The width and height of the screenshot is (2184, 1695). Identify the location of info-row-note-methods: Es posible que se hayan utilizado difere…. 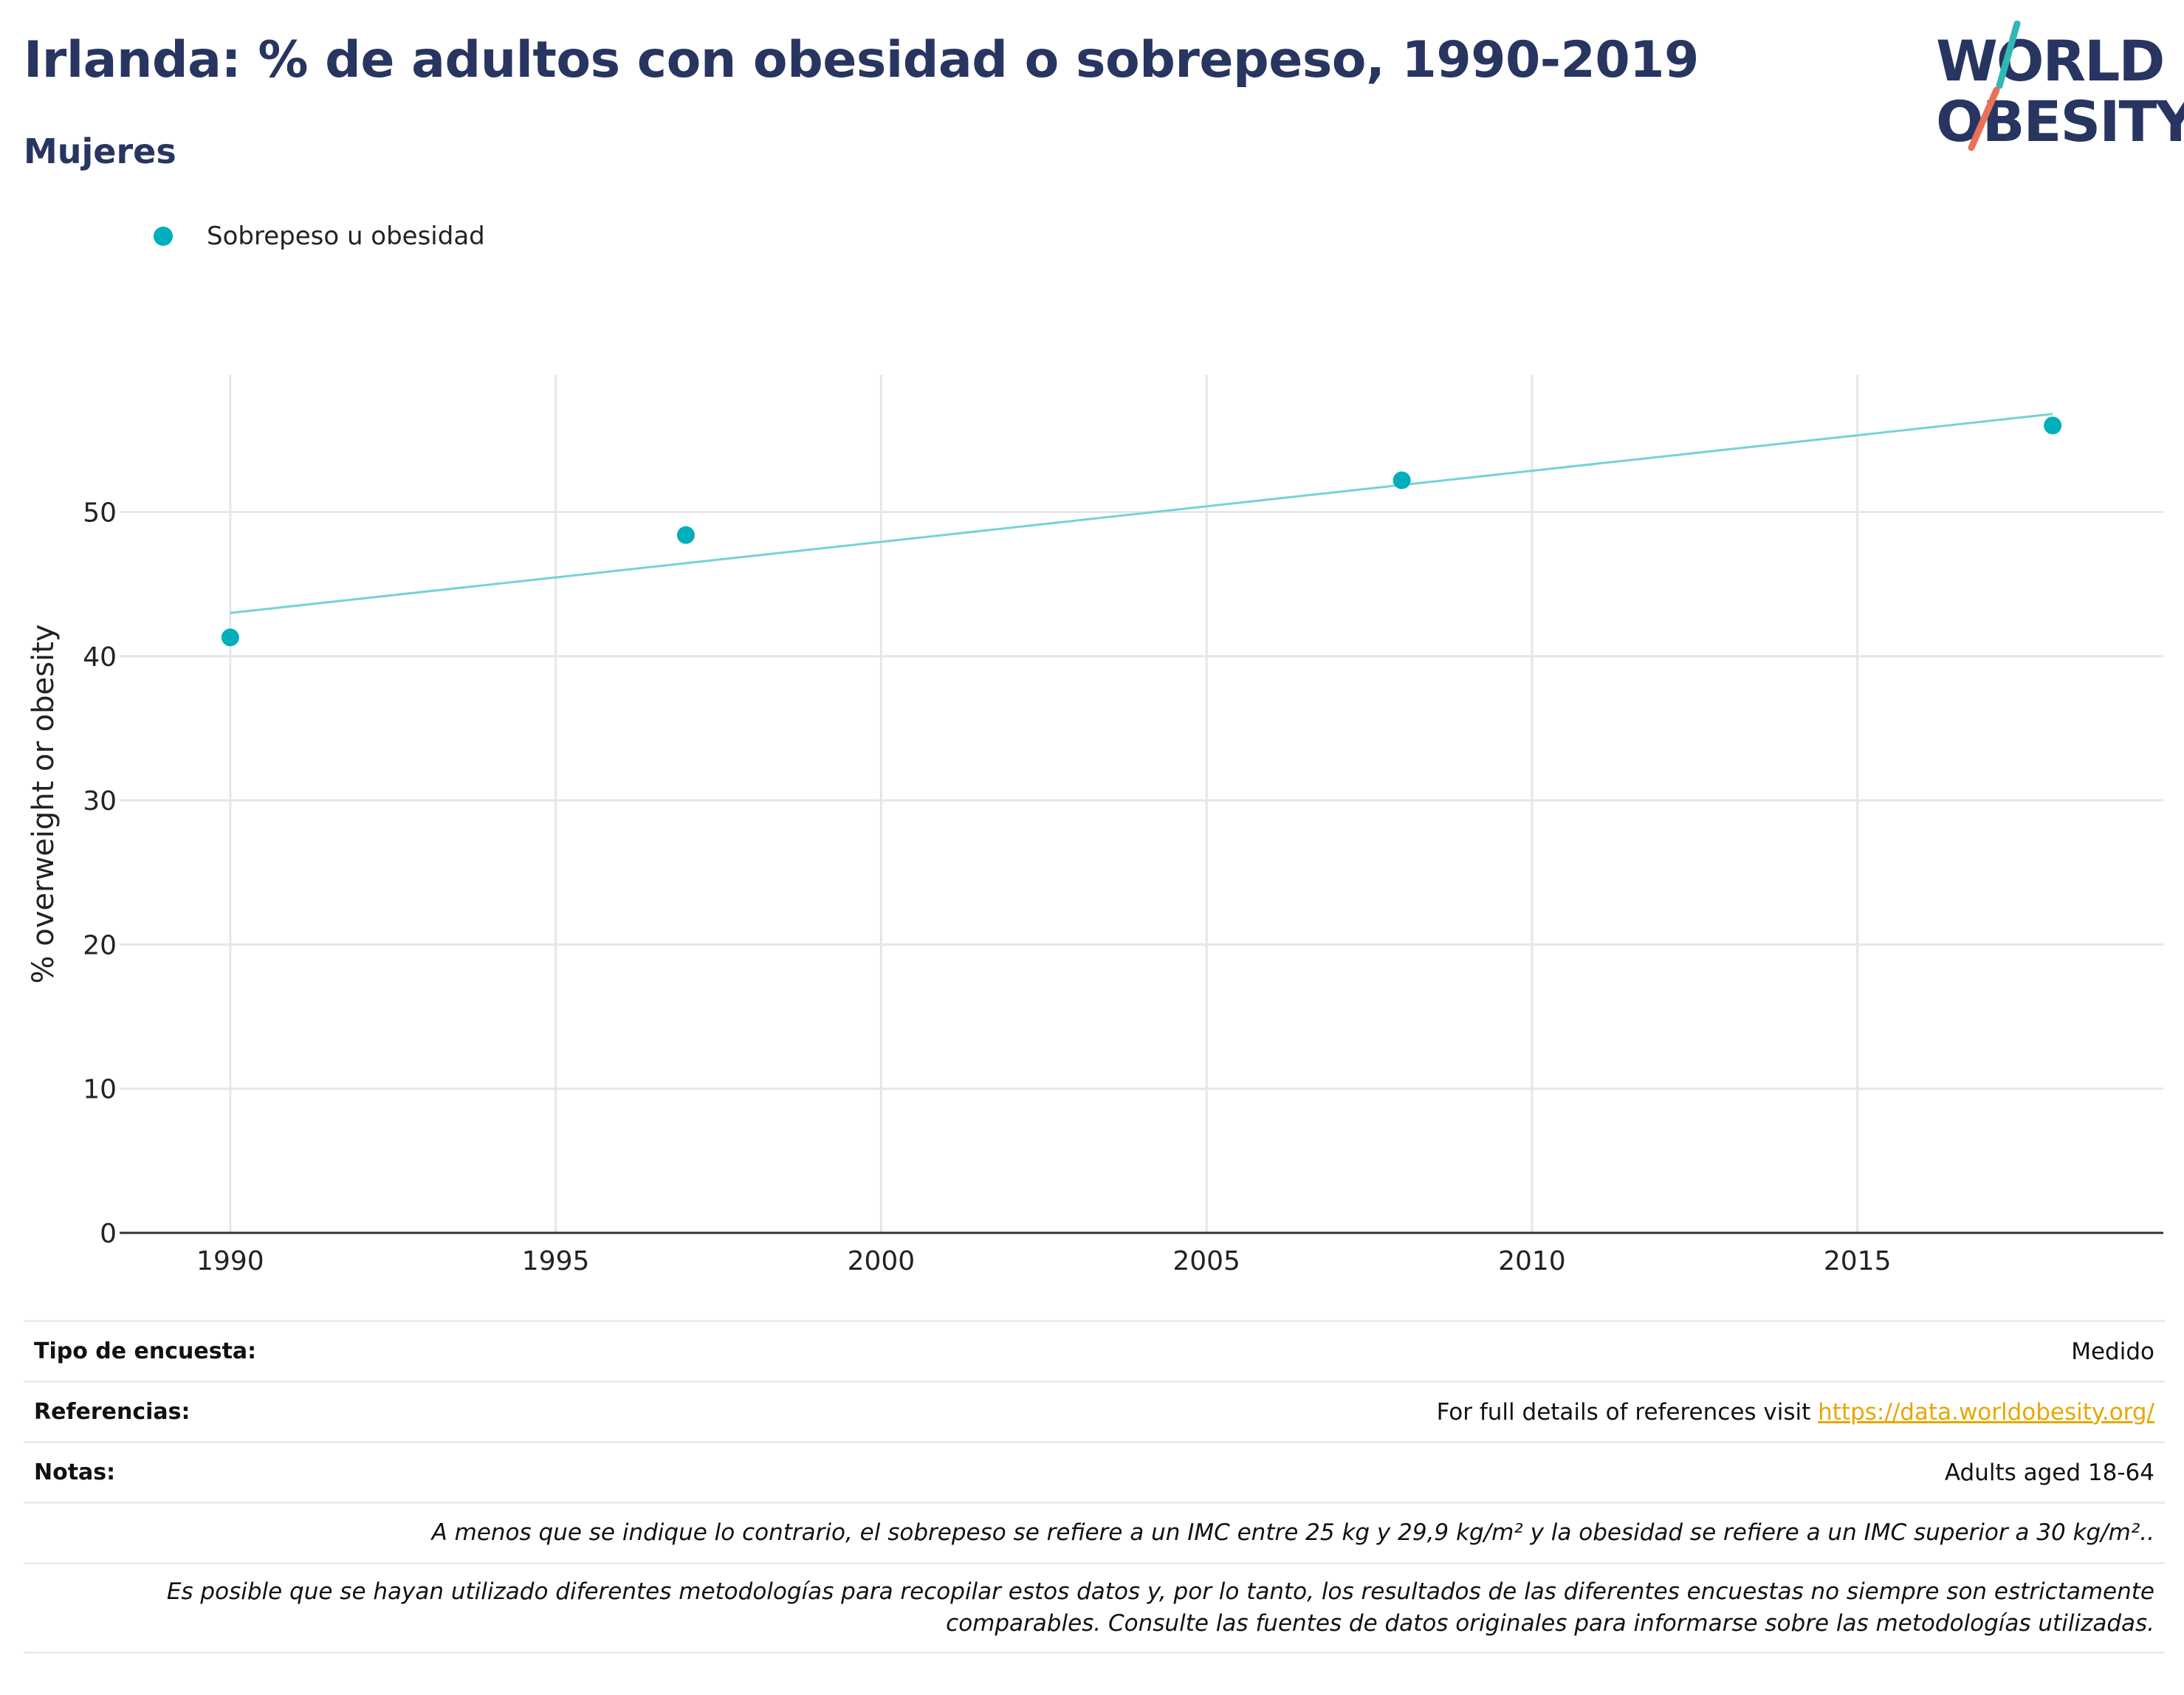
(1095, 1608).